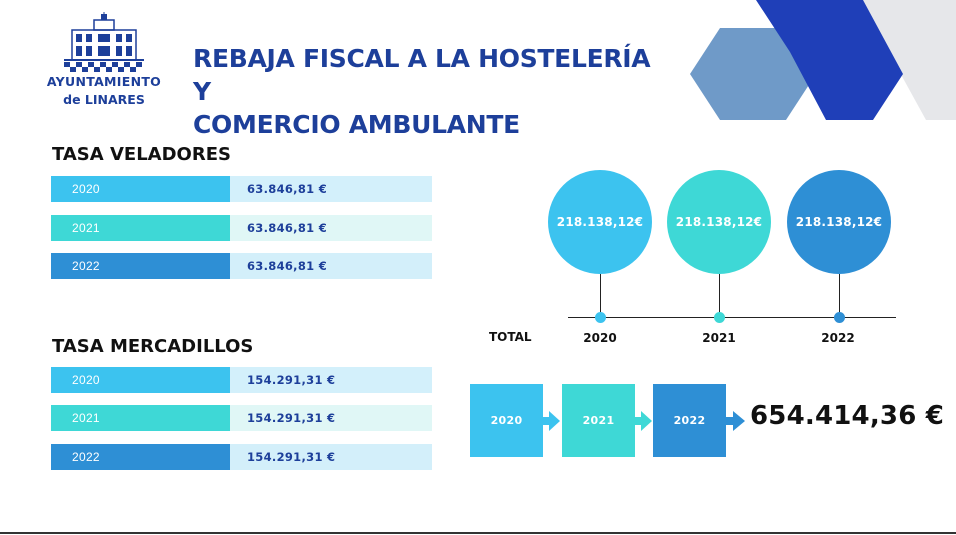 The height and width of the screenshot is (535, 956). What do you see at coordinates (739, 421) in the screenshot?
I see `flow-arrow-3-icon` at bounding box center [739, 421].